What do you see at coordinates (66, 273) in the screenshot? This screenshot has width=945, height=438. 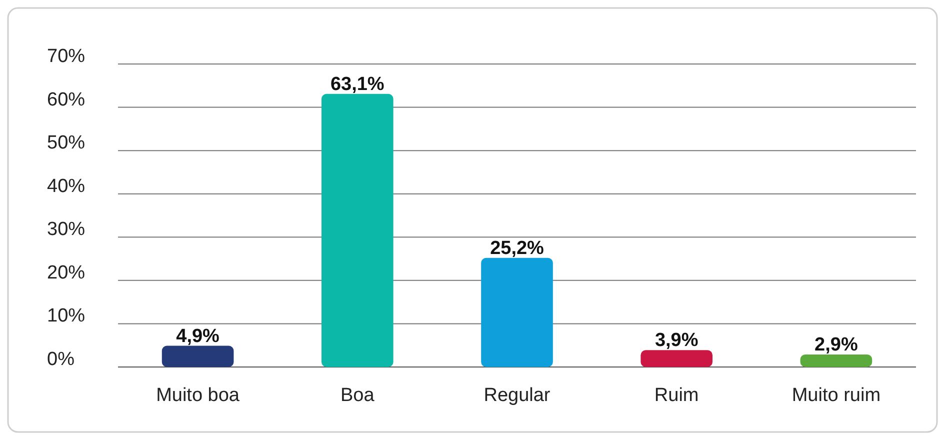 I see `y-tick-label: 20%` at bounding box center [66, 273].